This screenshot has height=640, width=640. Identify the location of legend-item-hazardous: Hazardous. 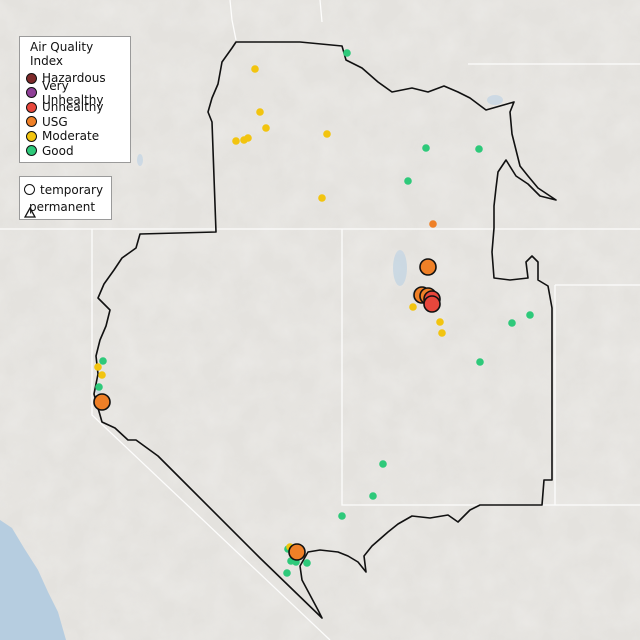
(75, 78).